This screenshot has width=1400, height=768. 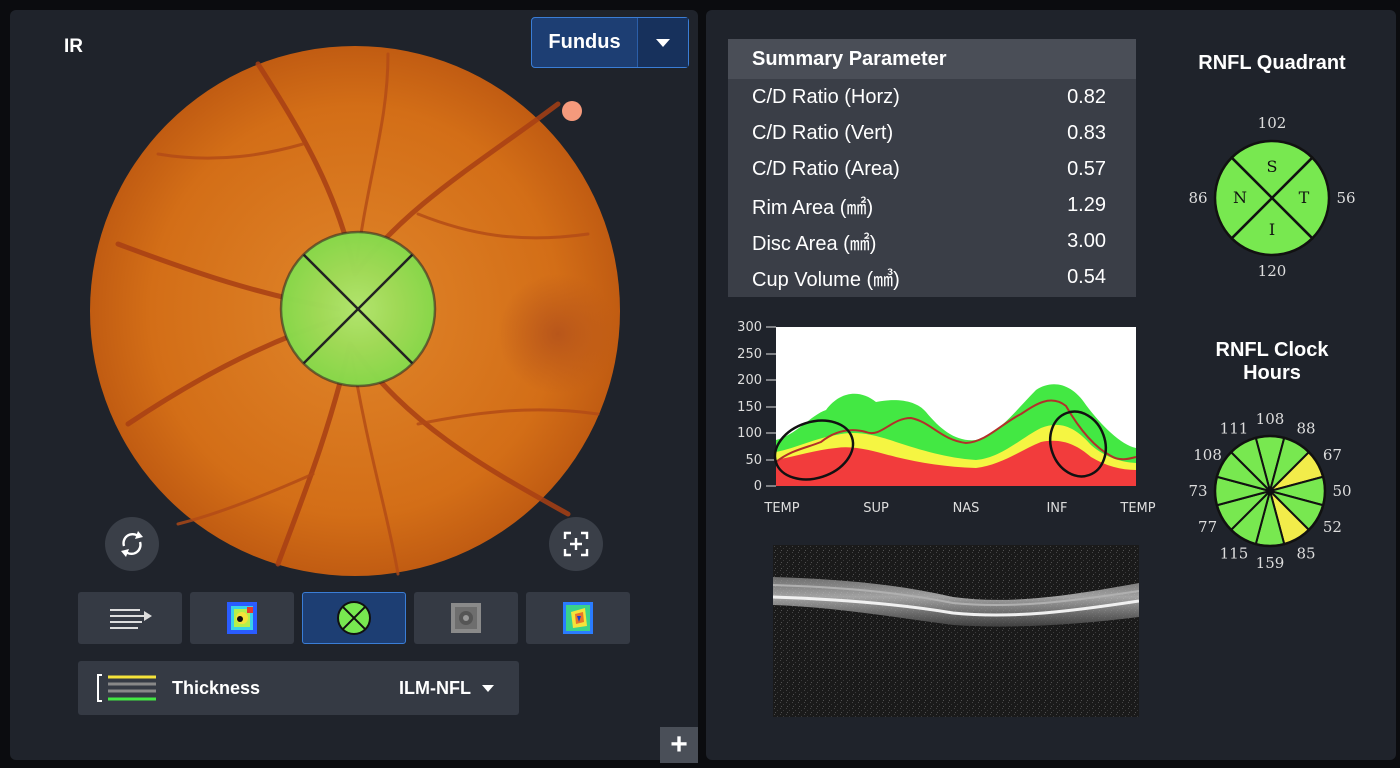 I want to click on expand-plus-icon, so click(x=576, y=544).